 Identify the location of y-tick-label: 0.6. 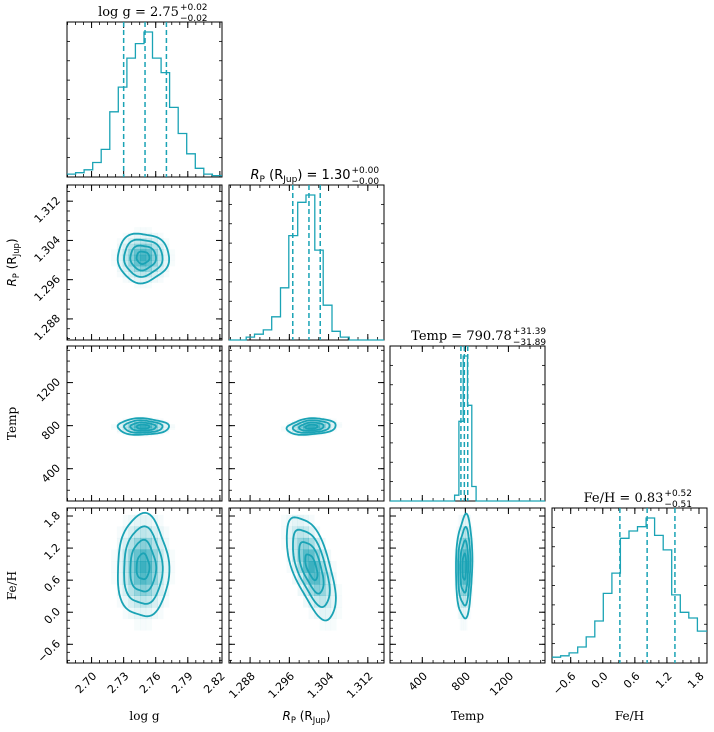
(53, 584).